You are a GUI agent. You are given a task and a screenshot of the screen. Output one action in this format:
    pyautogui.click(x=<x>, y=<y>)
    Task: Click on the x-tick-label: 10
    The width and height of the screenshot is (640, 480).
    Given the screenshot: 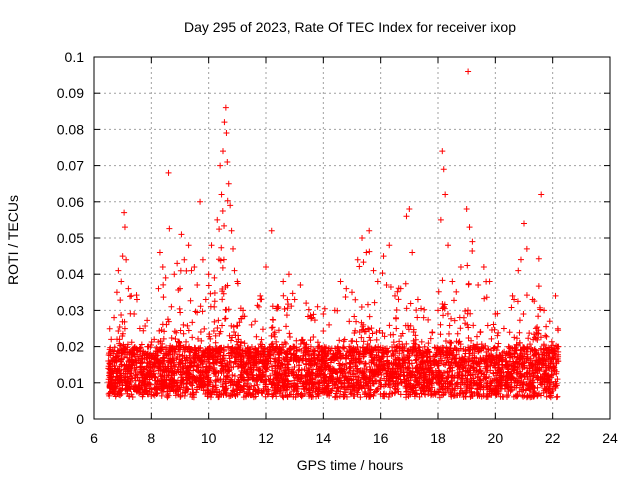 What is the action you would take?
    pyautogui.click(x=209, y=438)
    